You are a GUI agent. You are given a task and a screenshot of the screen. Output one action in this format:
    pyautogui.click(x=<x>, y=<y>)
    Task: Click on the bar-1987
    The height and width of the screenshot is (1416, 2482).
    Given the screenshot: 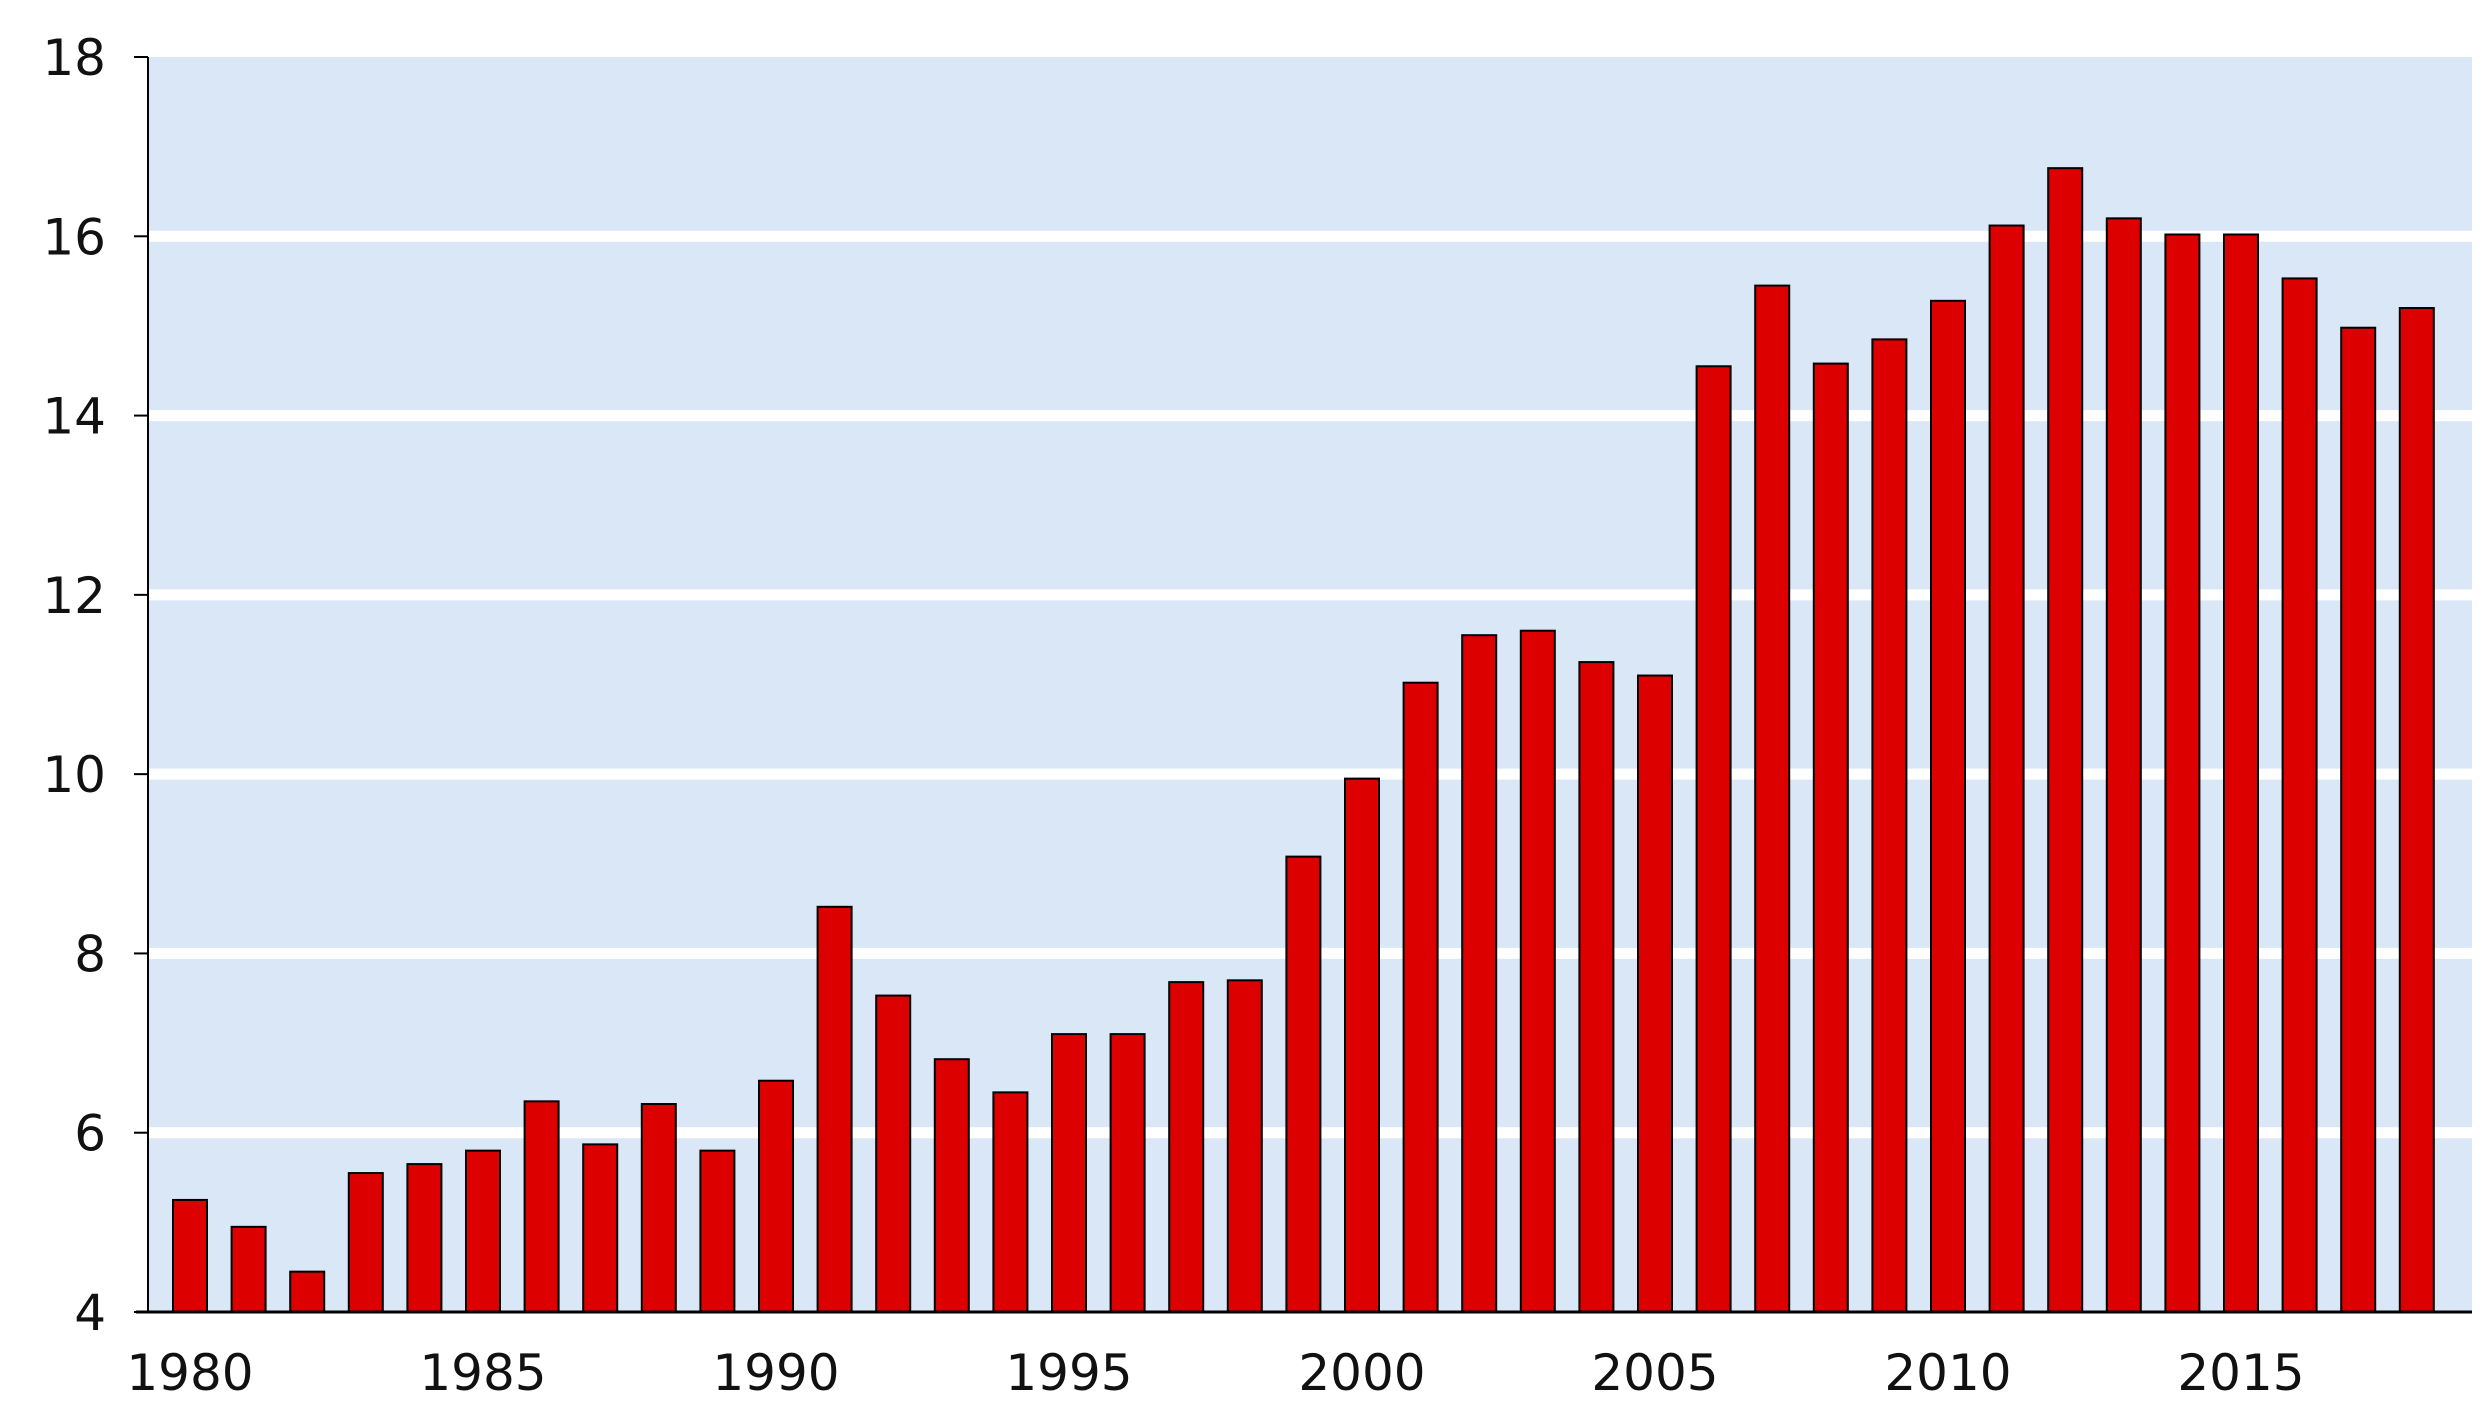 What is the action you would take?
    pyautogui.click(x=600, y=1228)
    